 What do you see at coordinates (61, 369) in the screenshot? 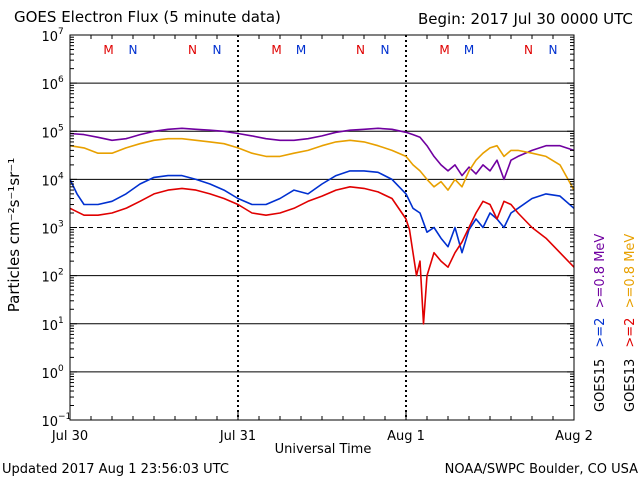
I see `y-tick-exponent: 0` at bounding box center [61, 369].